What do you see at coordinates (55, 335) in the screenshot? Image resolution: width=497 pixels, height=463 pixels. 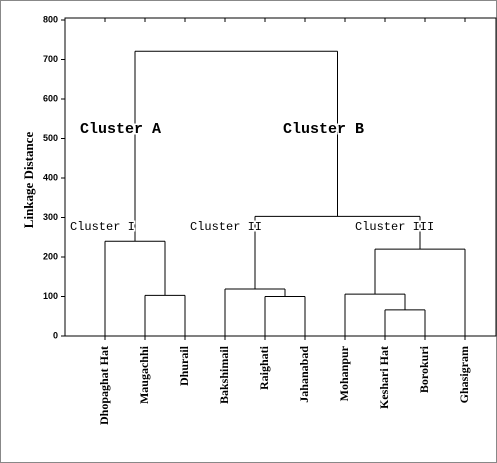 I see `y-tick-label: 0` at bounding box center [55, 335].